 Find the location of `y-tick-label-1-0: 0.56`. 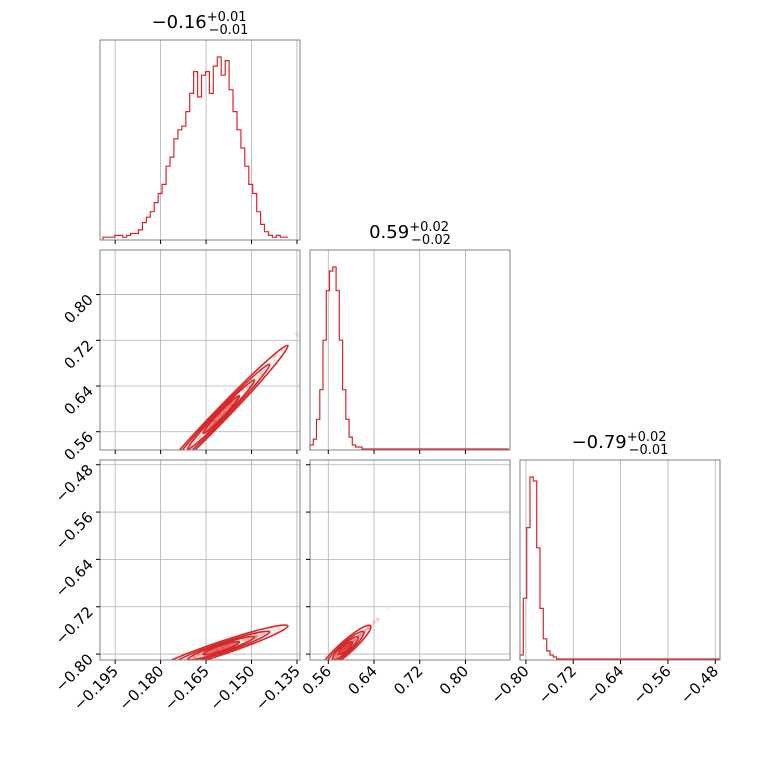

y-tick-label-1-0: 0.56 is located at coordinates (78, 446).